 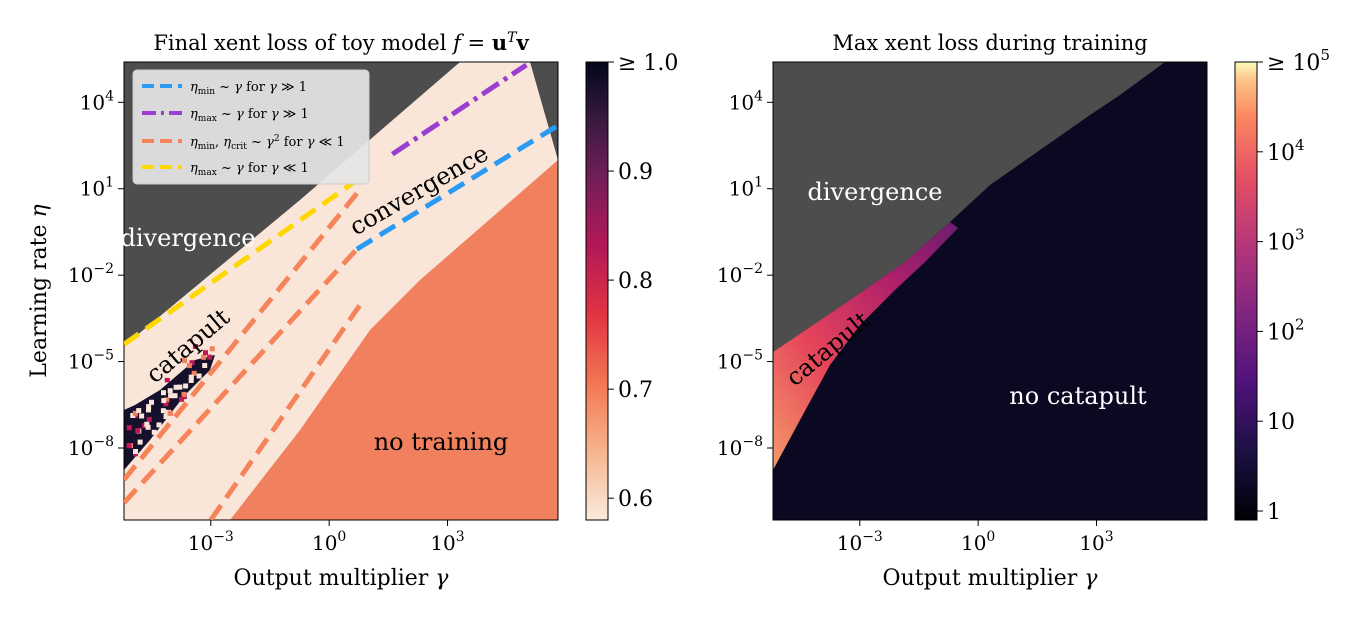 I want to click on right-colorbar, so click(x=1246, y=291).